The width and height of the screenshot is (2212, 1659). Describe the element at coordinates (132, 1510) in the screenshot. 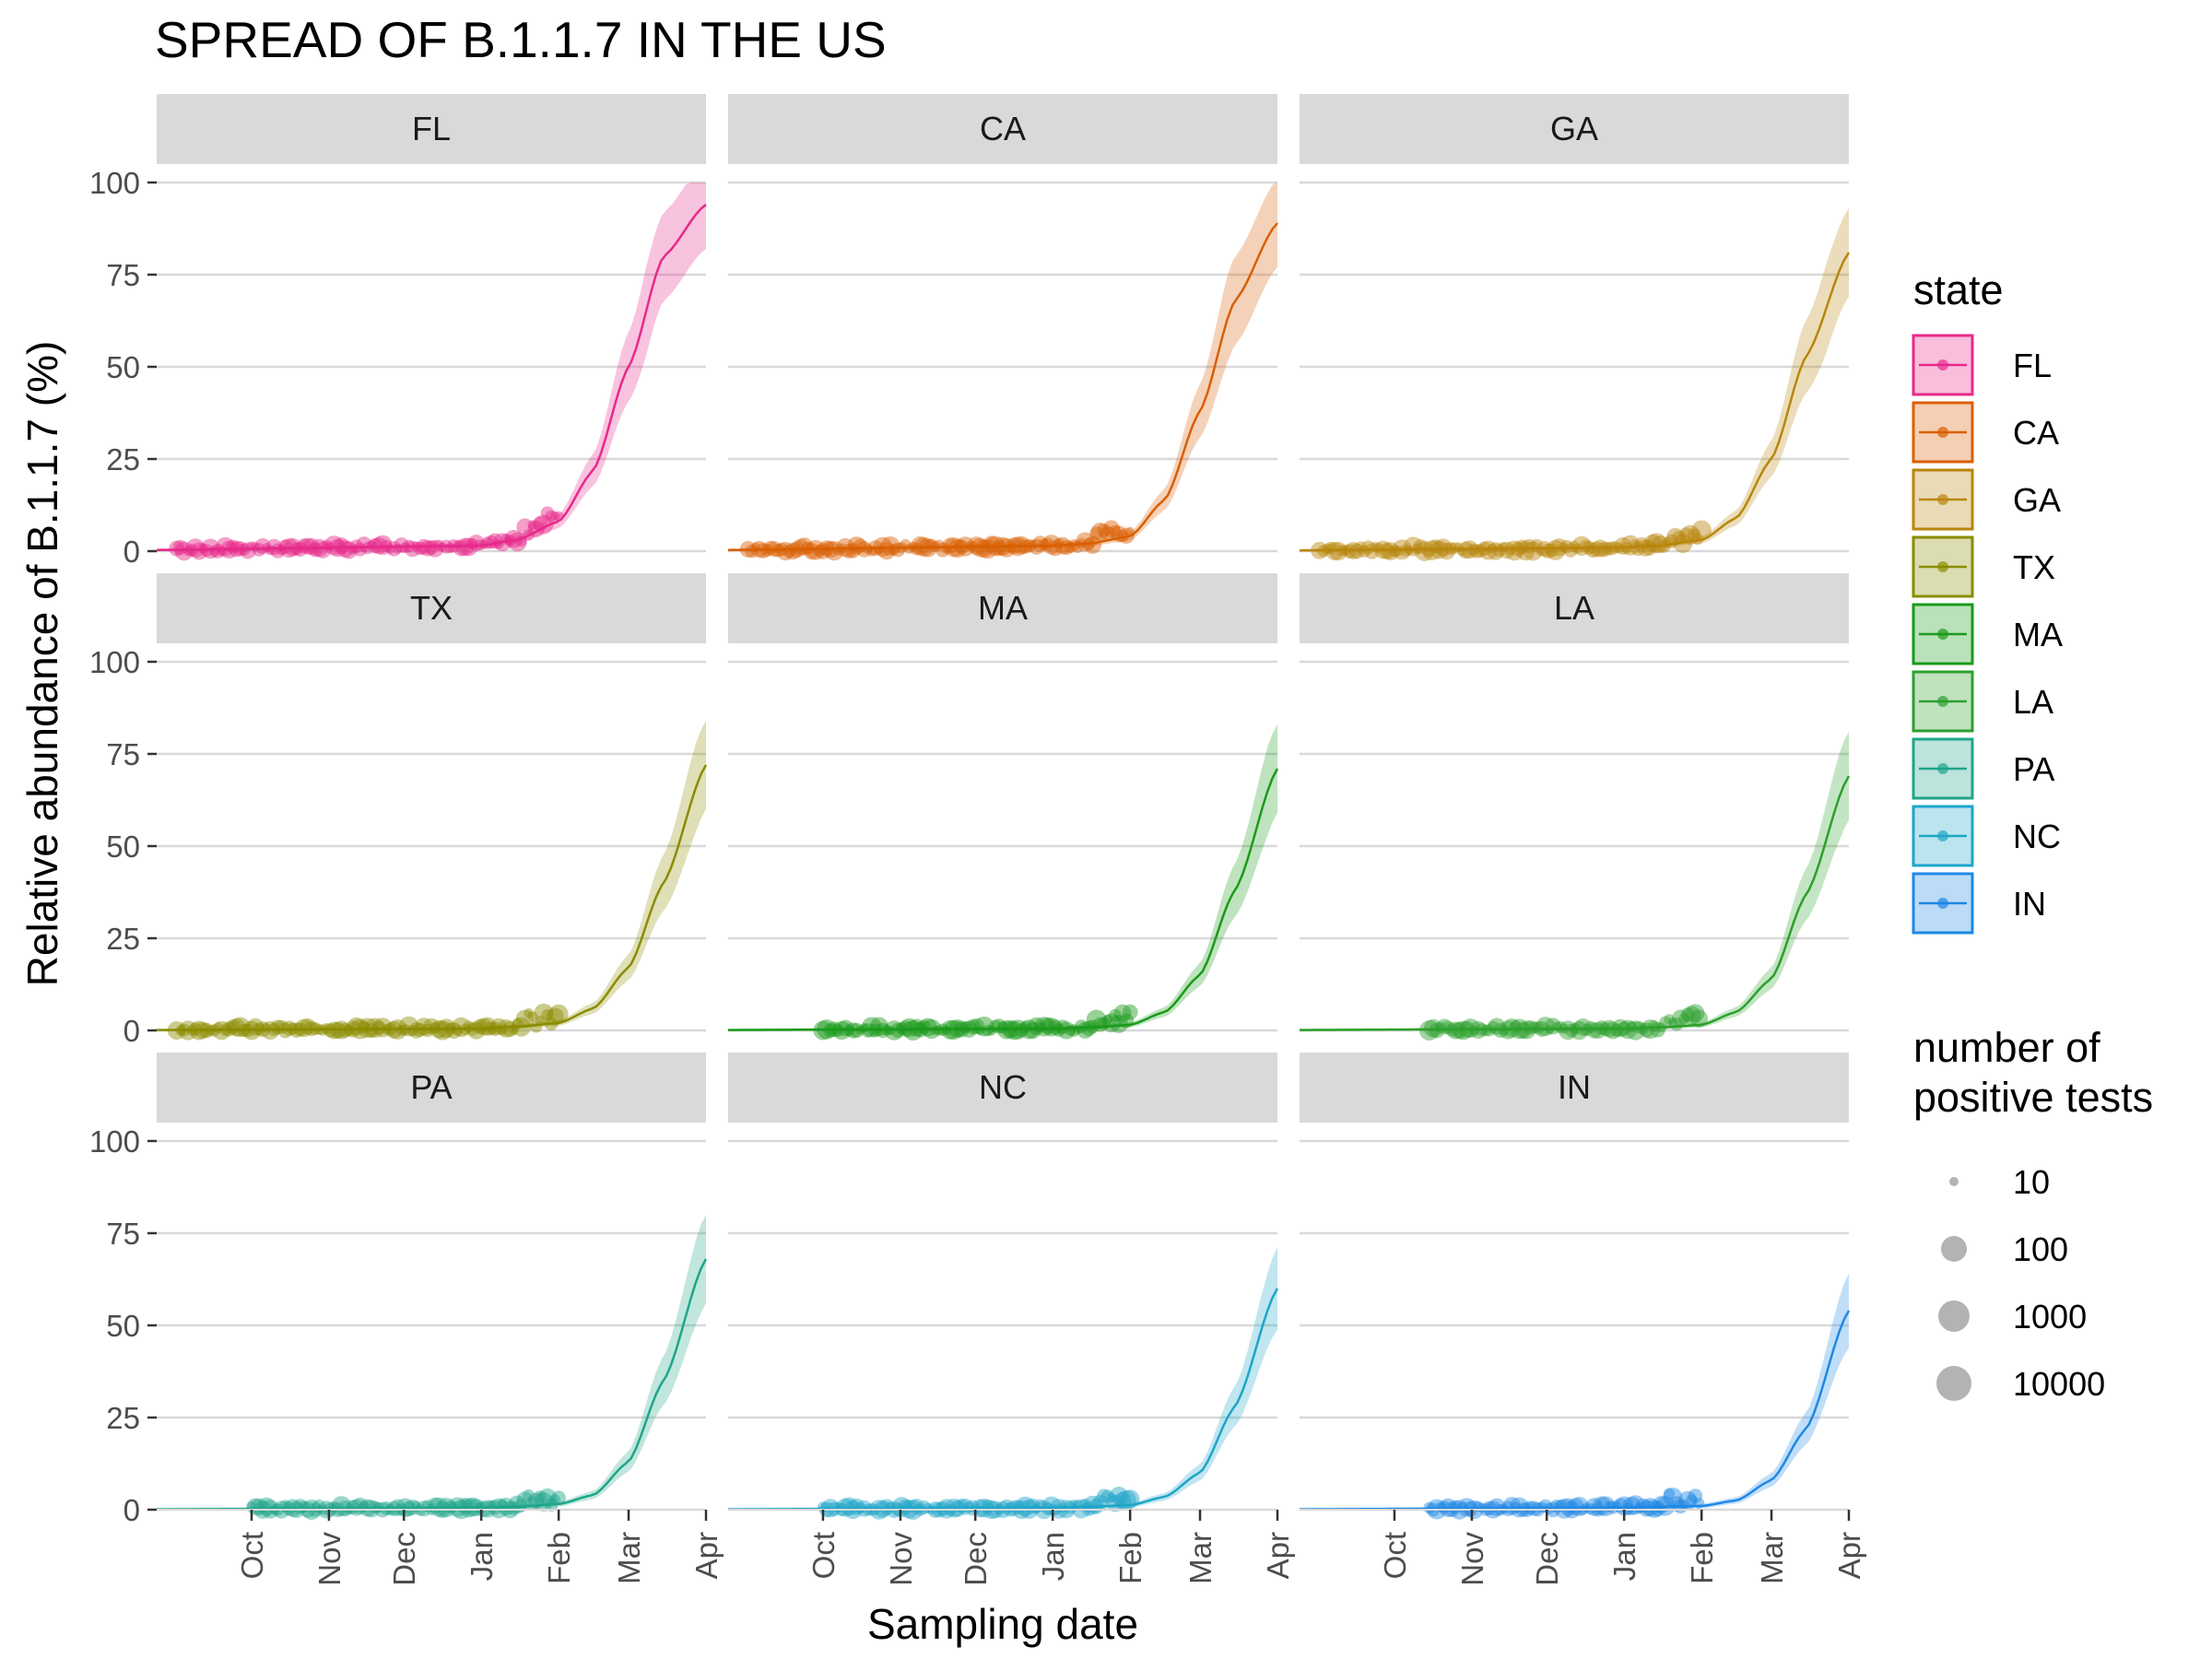

I see `y-tick-label: 0` at that location.